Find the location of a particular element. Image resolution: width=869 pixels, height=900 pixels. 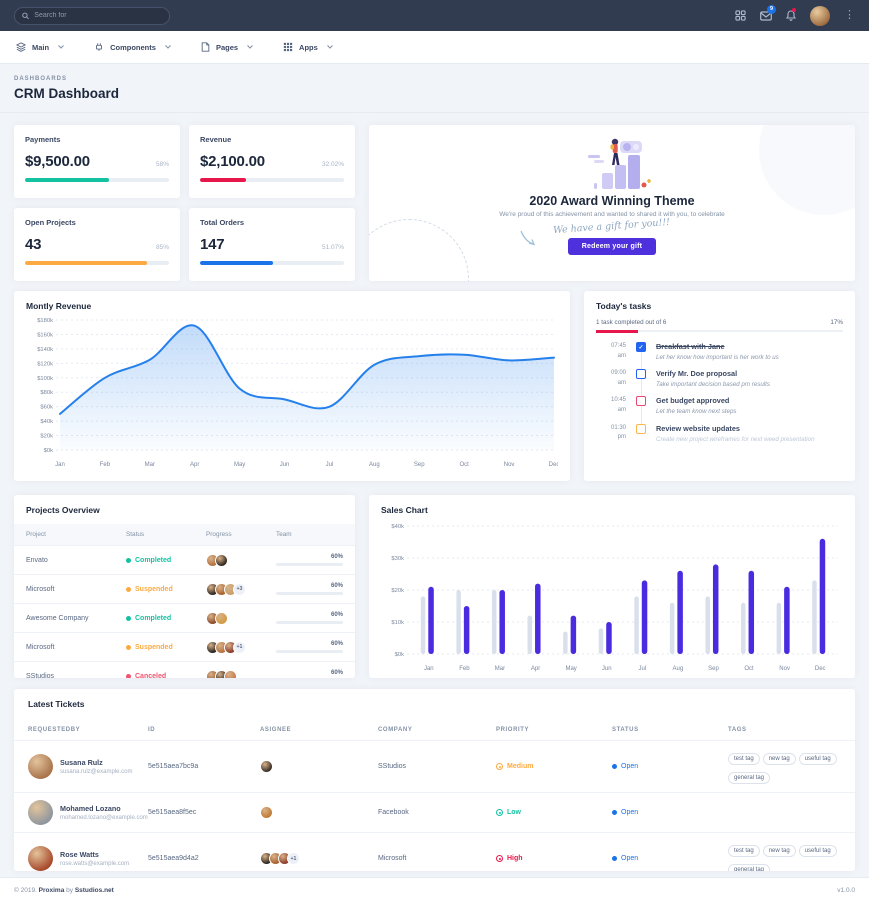

grid-icon is located at coordinates (740, 15).